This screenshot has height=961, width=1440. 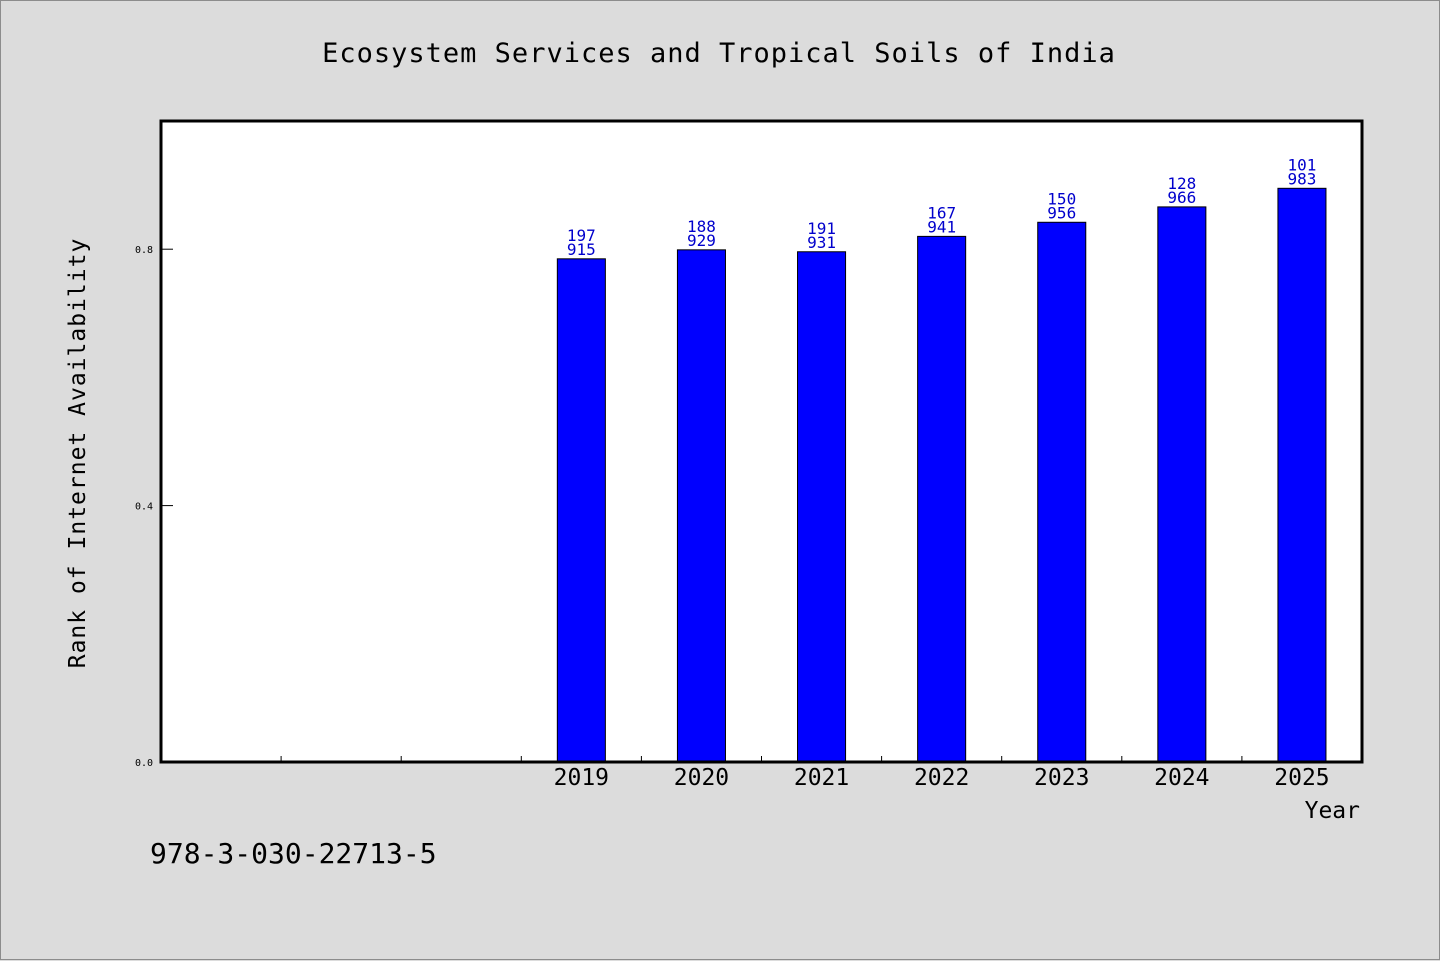 I want to click on x-tick-label-2022: 2022, so click(x=941, y=778).